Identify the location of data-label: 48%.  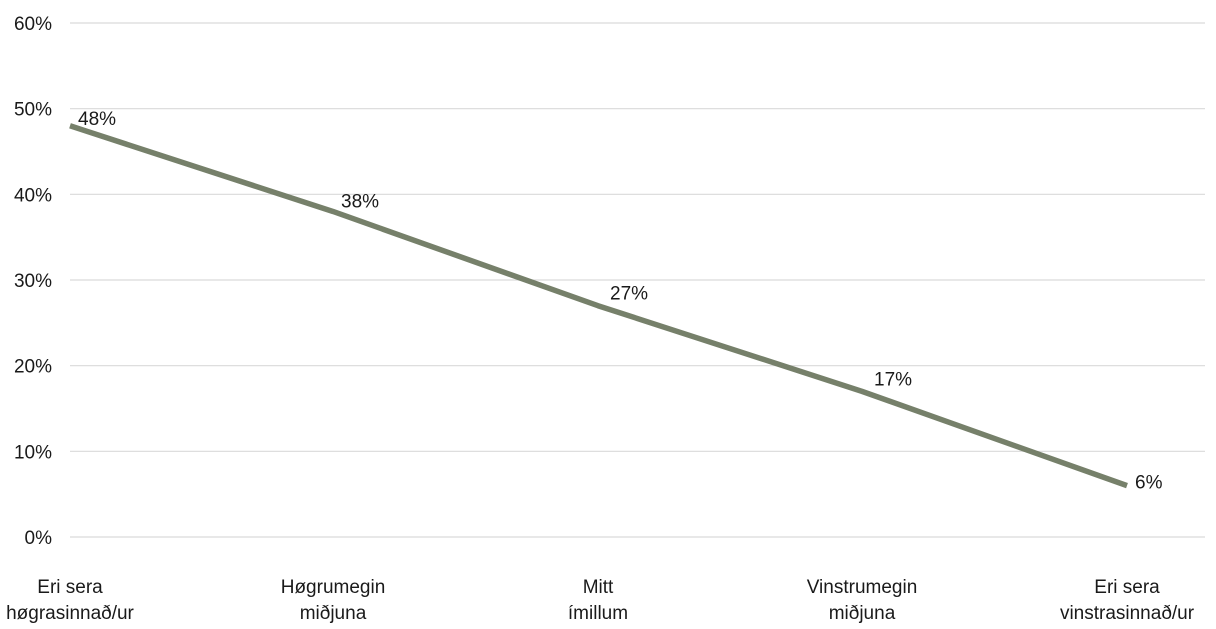
(97, 119).